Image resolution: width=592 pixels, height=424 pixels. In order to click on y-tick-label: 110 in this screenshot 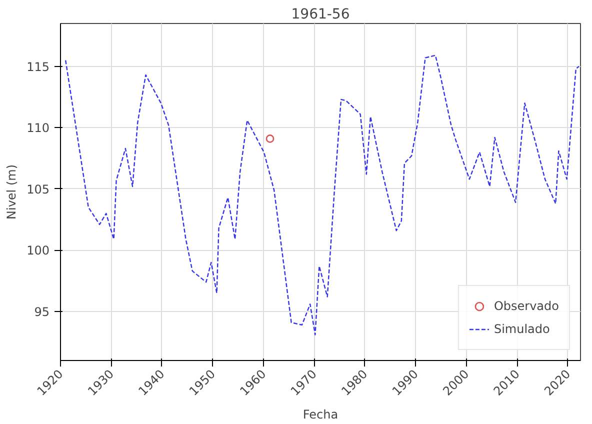, I will do `click(38, 128)`.